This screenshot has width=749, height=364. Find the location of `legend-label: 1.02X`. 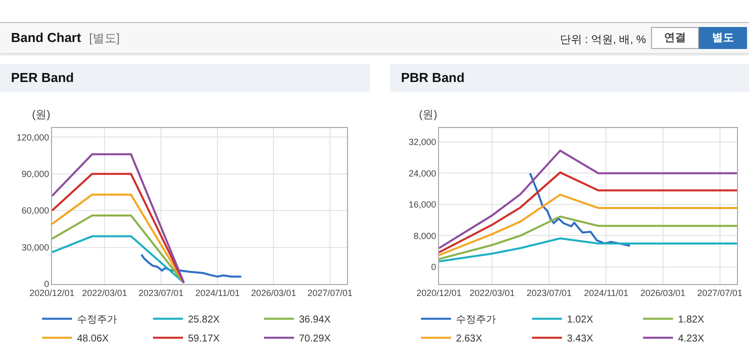

legend-label: 1.02X is located at coordinates (580, 320).